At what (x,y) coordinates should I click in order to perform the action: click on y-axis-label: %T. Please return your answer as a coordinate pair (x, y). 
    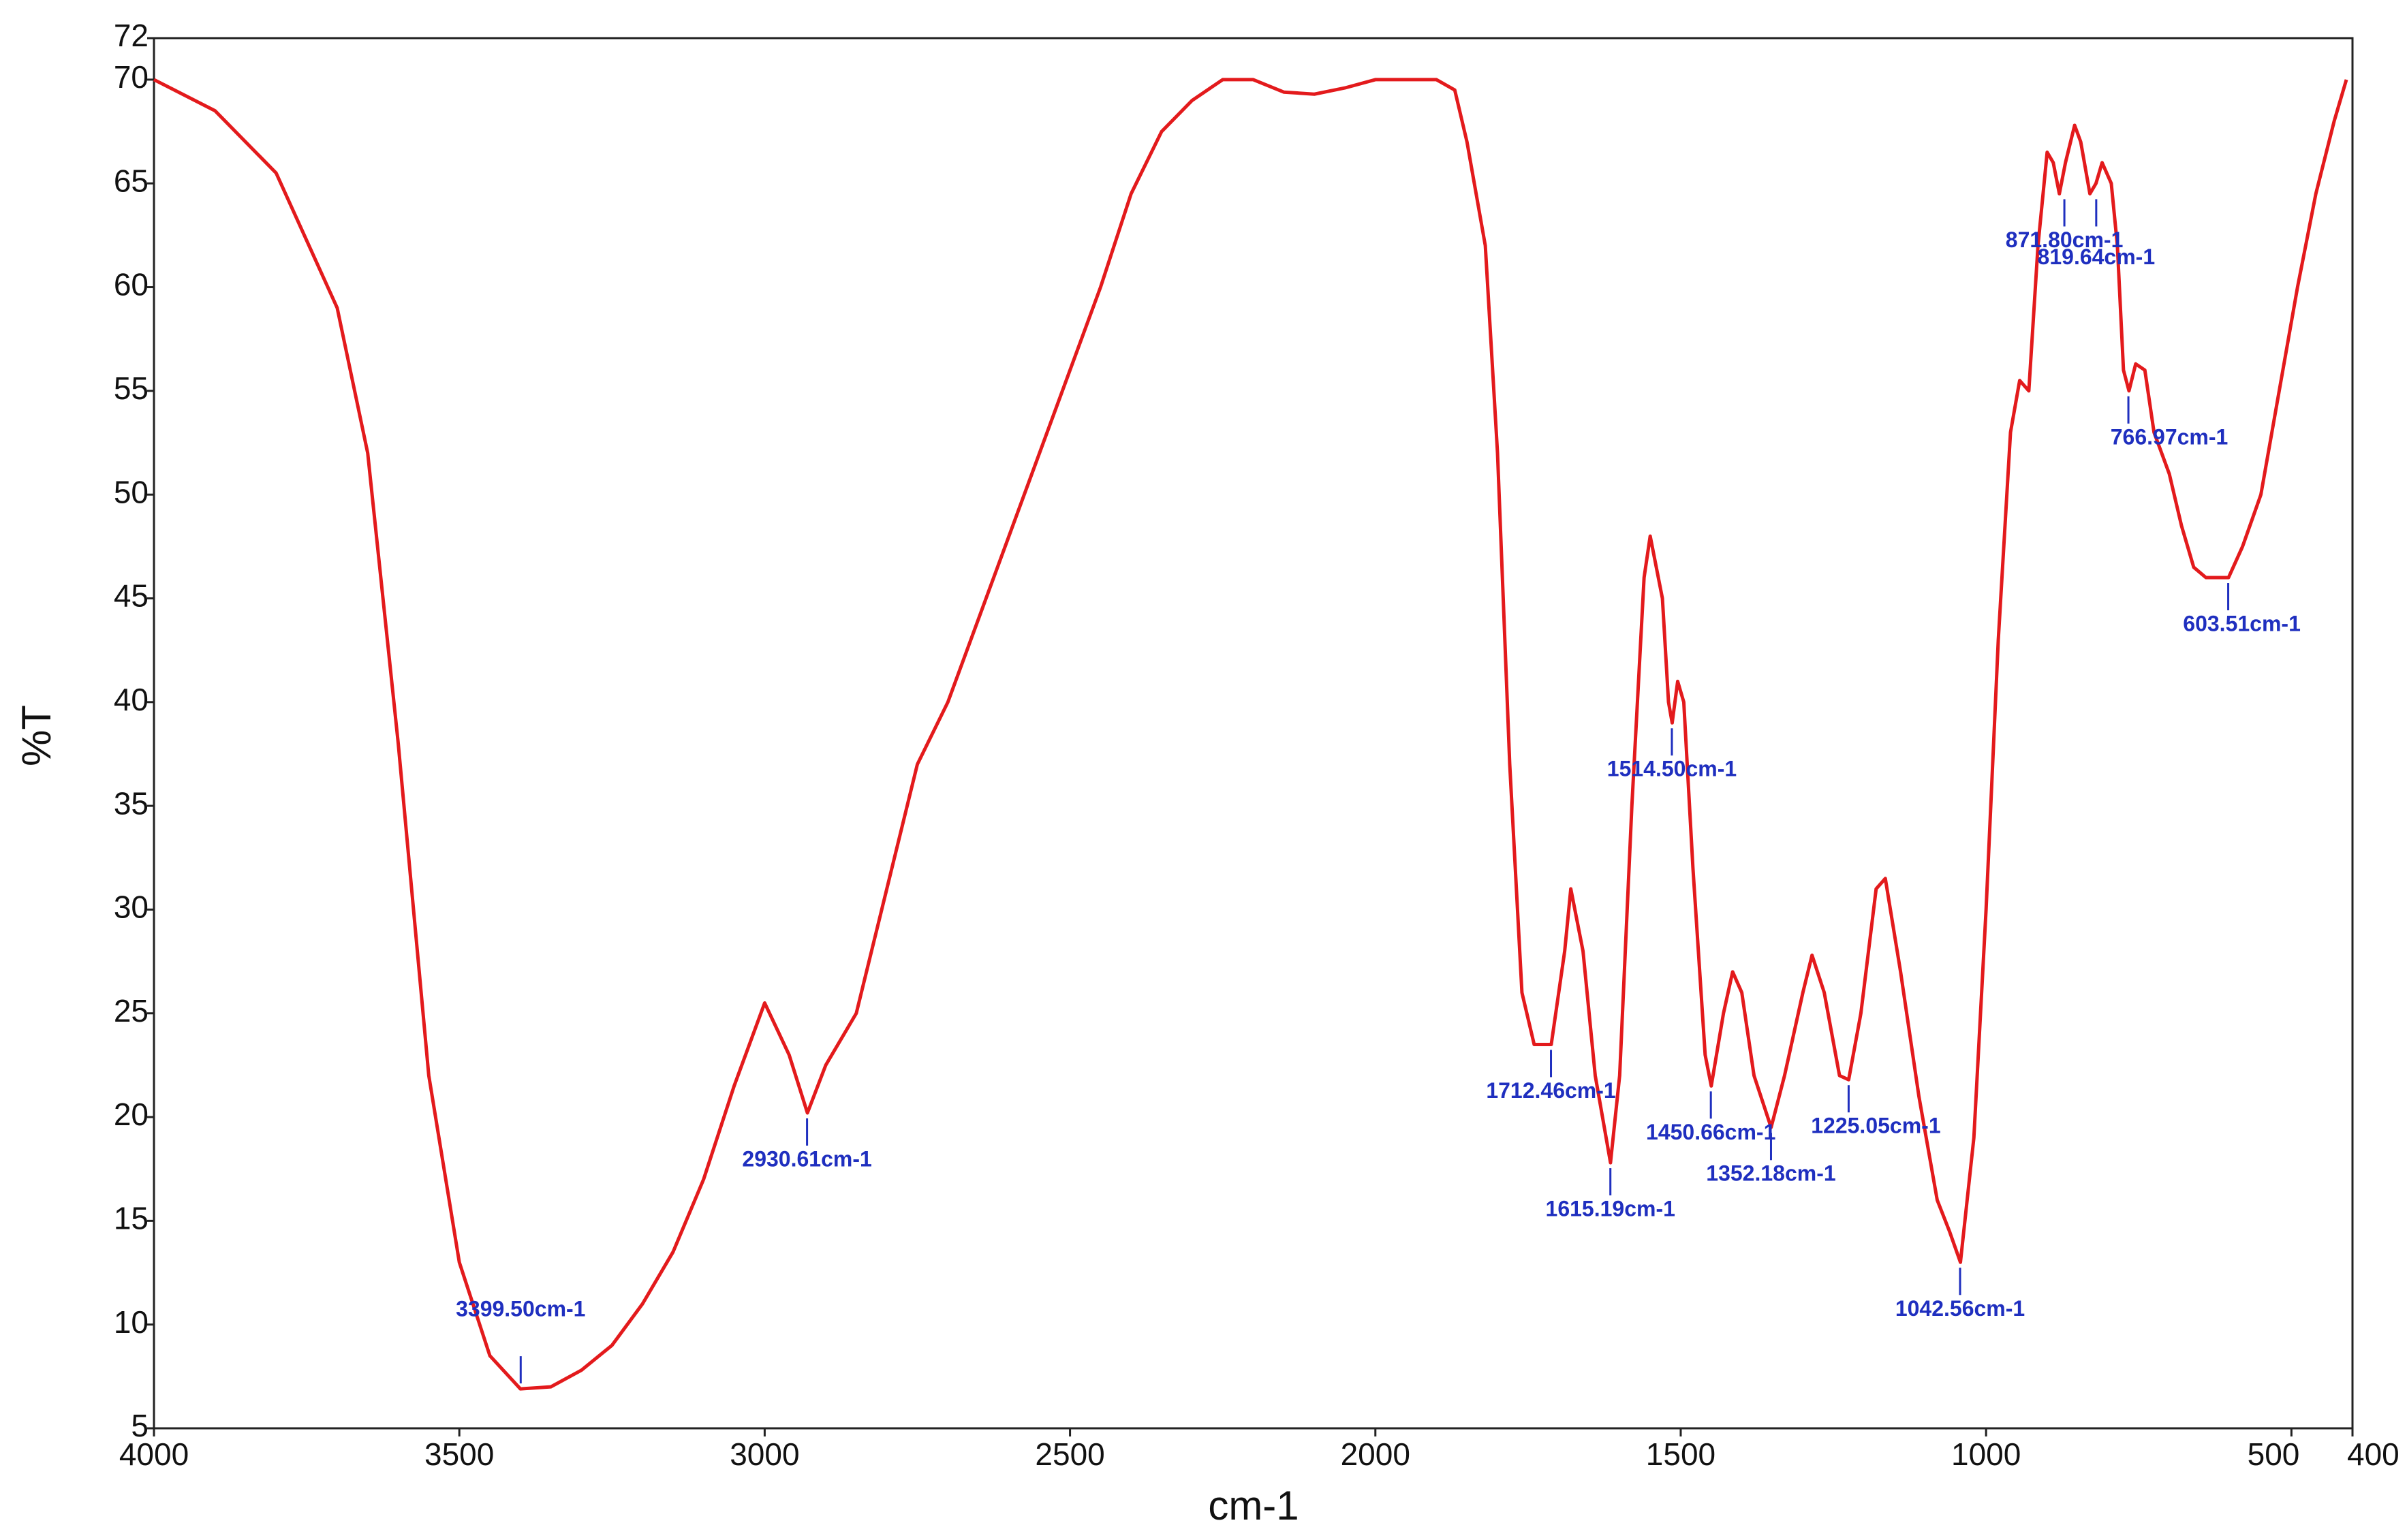
    Looking at the image, I should click on (36, 735).